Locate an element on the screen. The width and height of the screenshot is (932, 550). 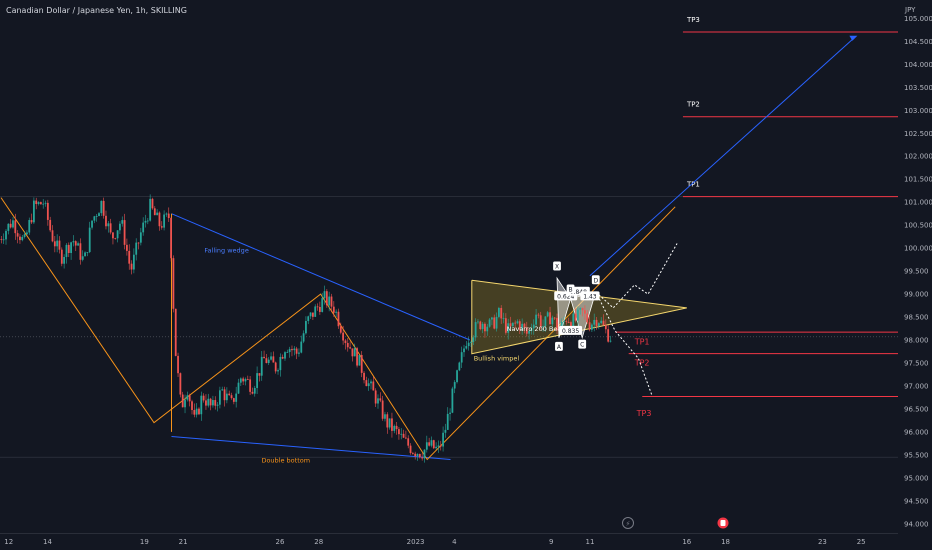
price-tick-label: 102.500 is located at coordinates (918, 134).